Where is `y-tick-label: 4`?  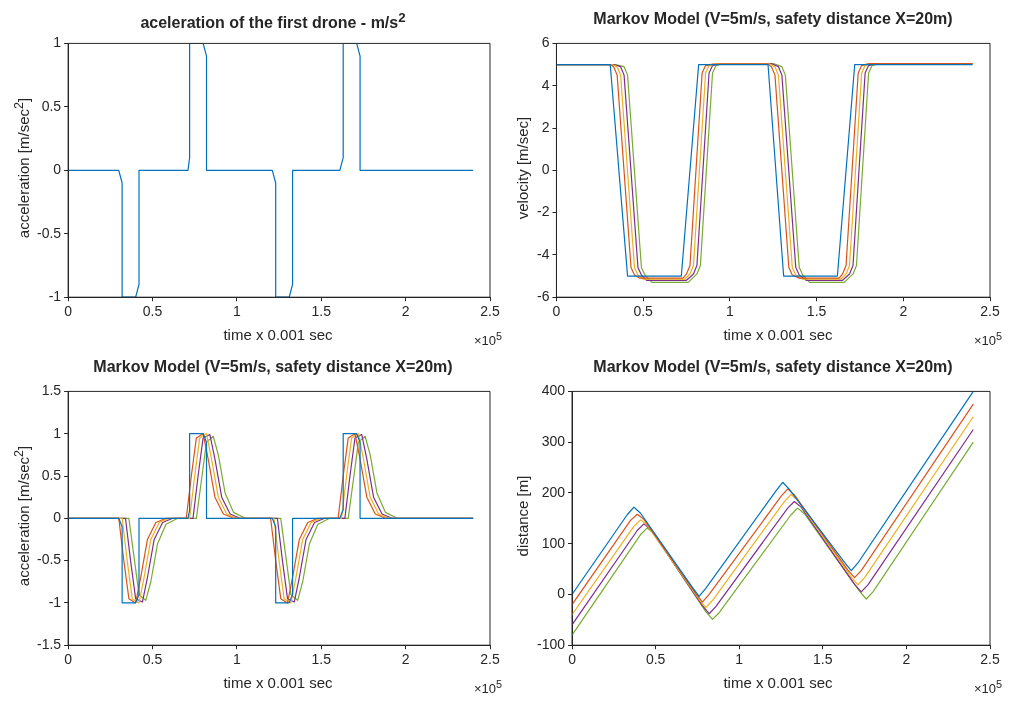 y-tick-label: 4 is located at coordinates (545, 84).